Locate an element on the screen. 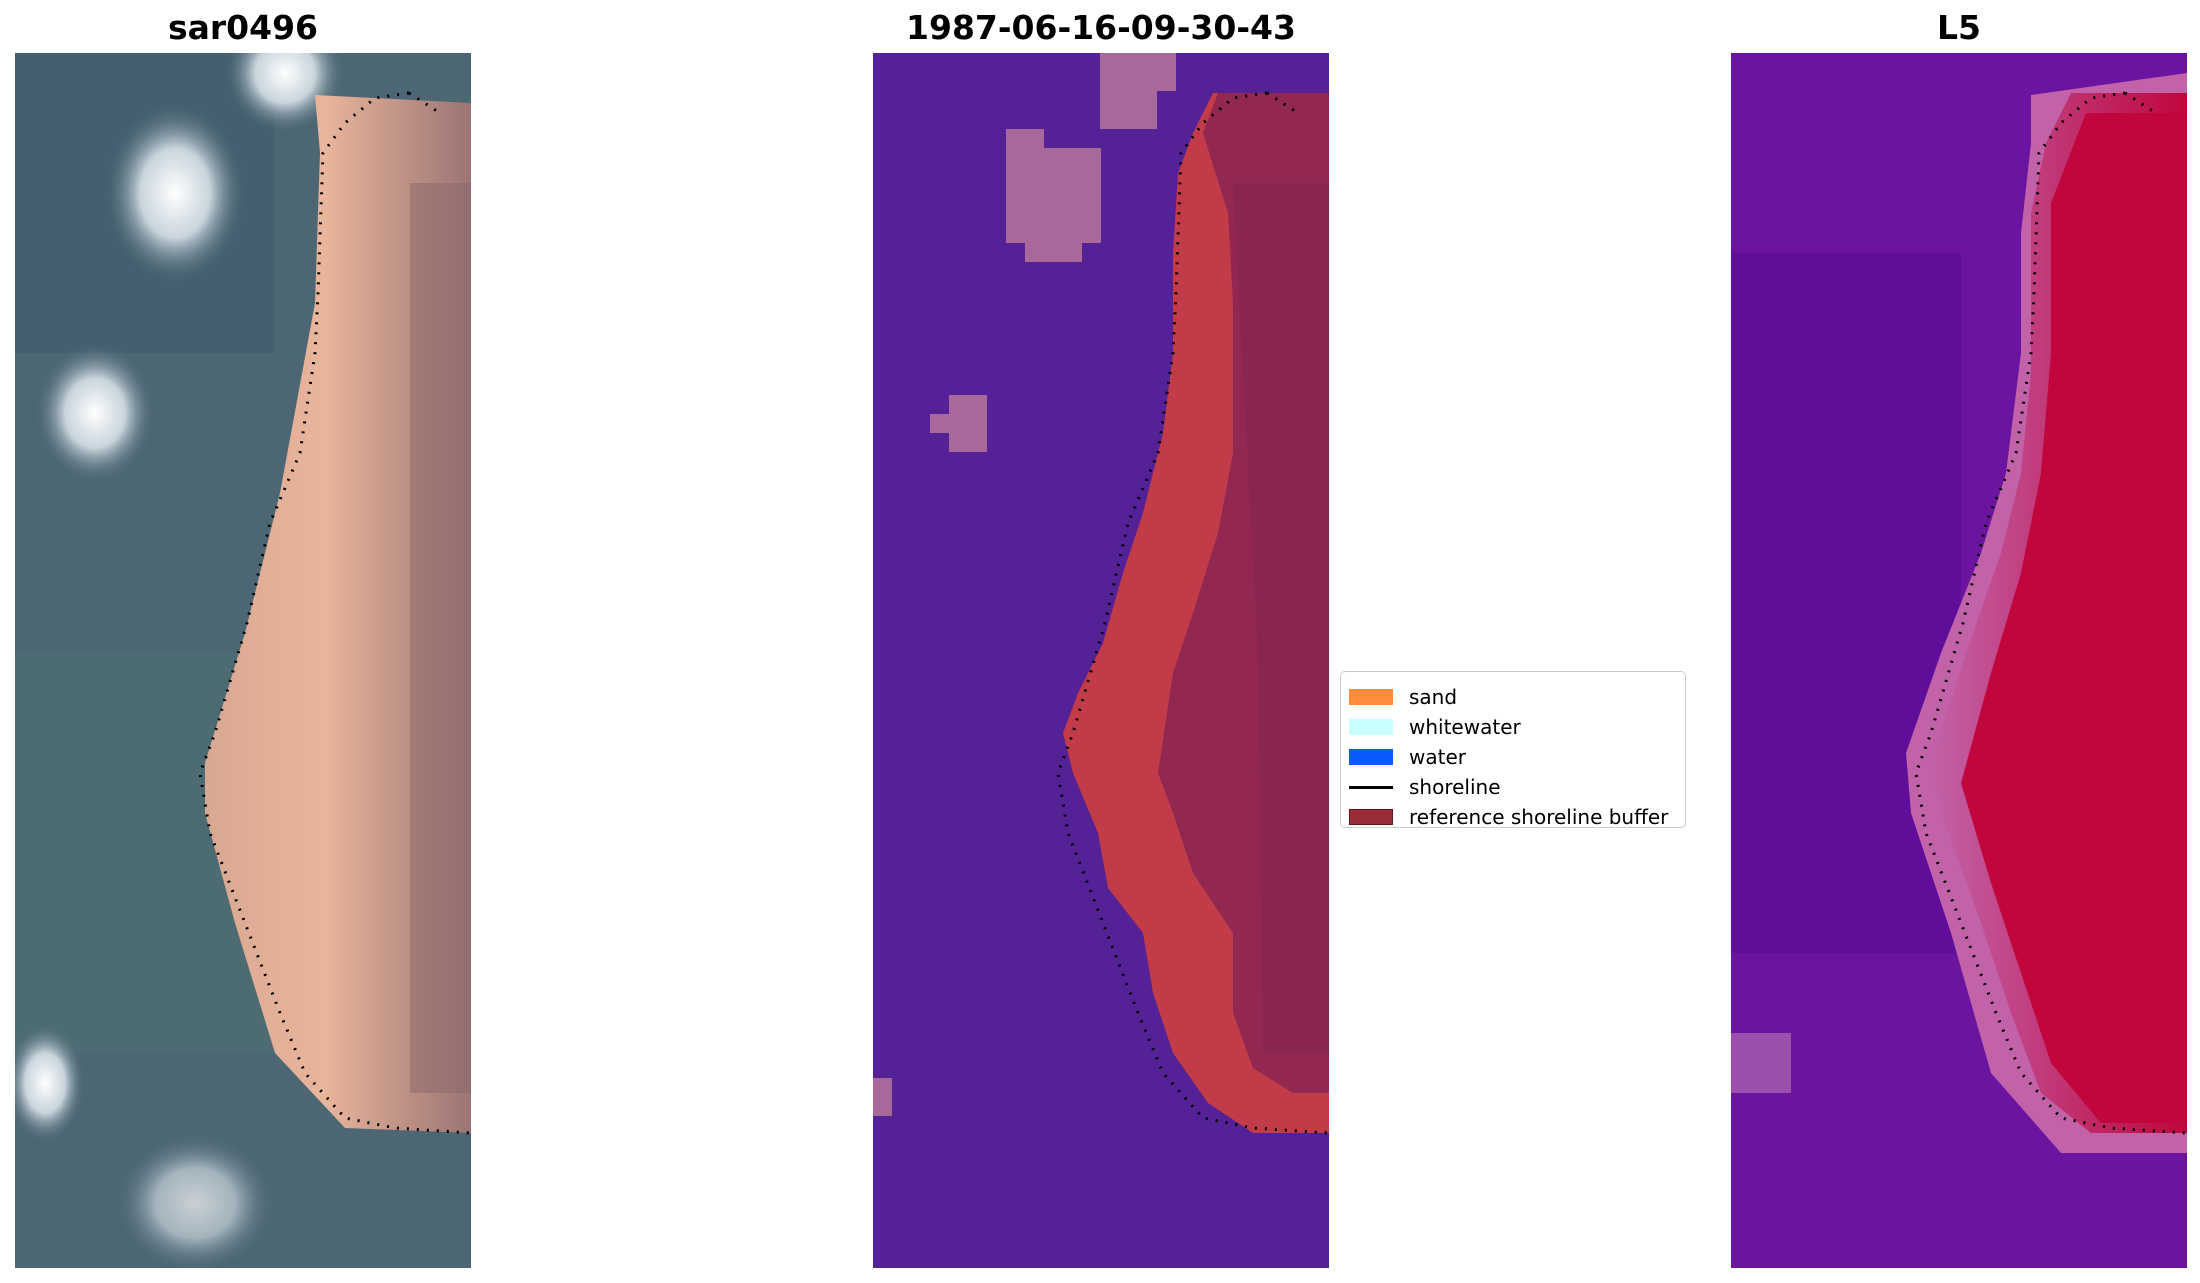  reference-buffer-swatch is located at coordinates (1371, 817).